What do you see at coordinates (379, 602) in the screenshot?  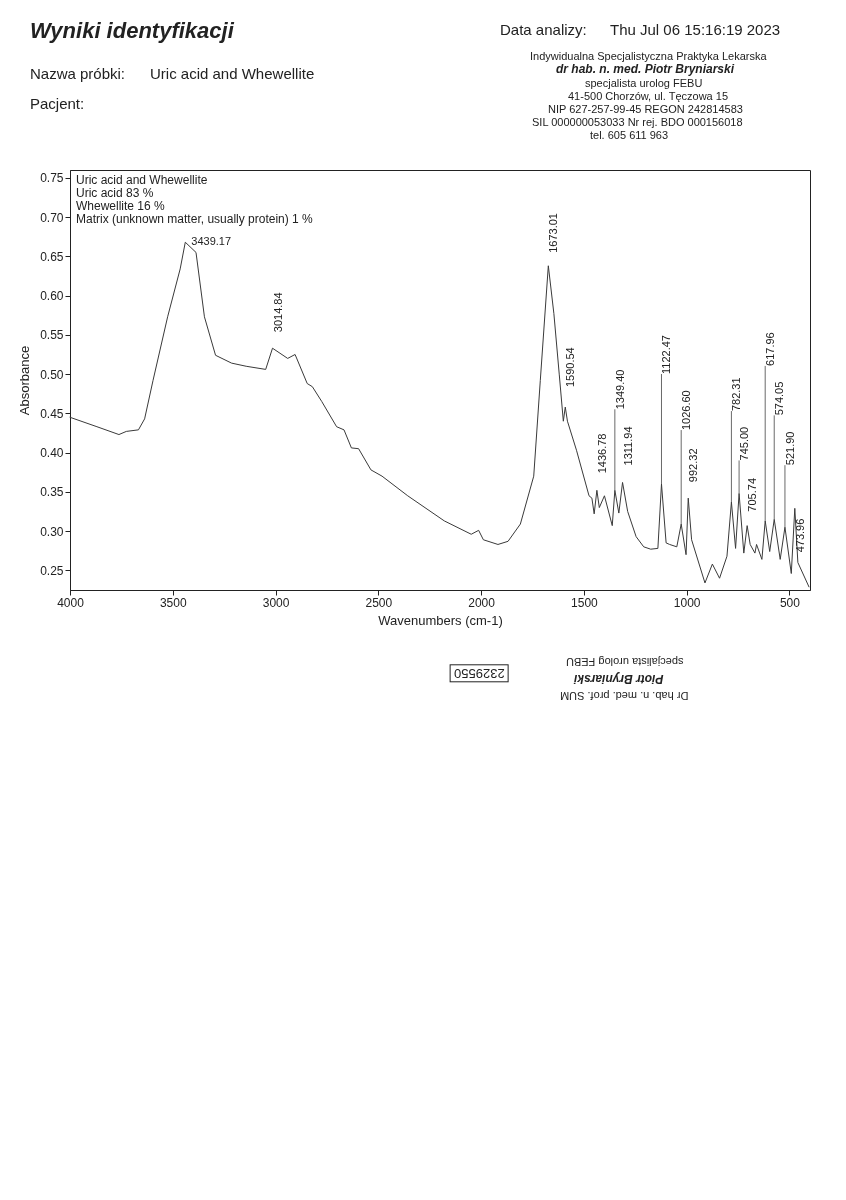 I see `x-tick-label: 2500` at bounding box center [379, 602].